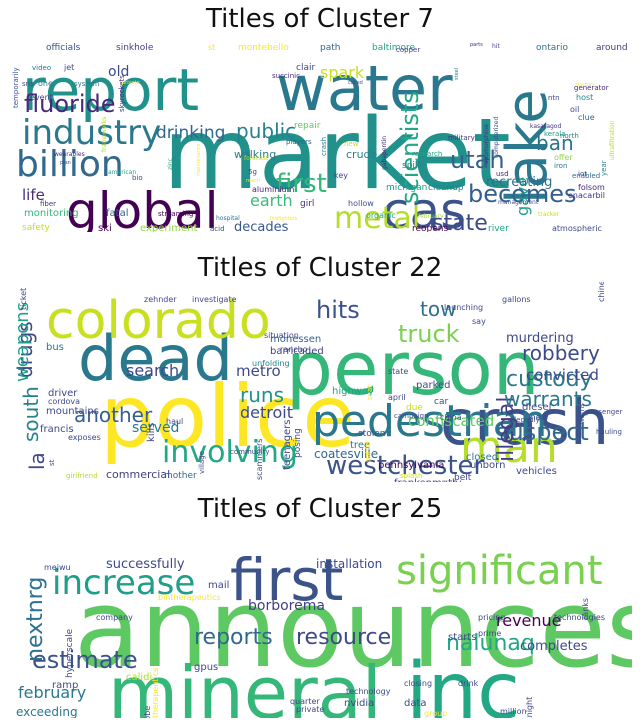 The width and height of the screenshot is (640, 725). What do you see at coordinates (330, 48) in the screenshot?
I see `word-path: path` at bounding box center [330, 48].